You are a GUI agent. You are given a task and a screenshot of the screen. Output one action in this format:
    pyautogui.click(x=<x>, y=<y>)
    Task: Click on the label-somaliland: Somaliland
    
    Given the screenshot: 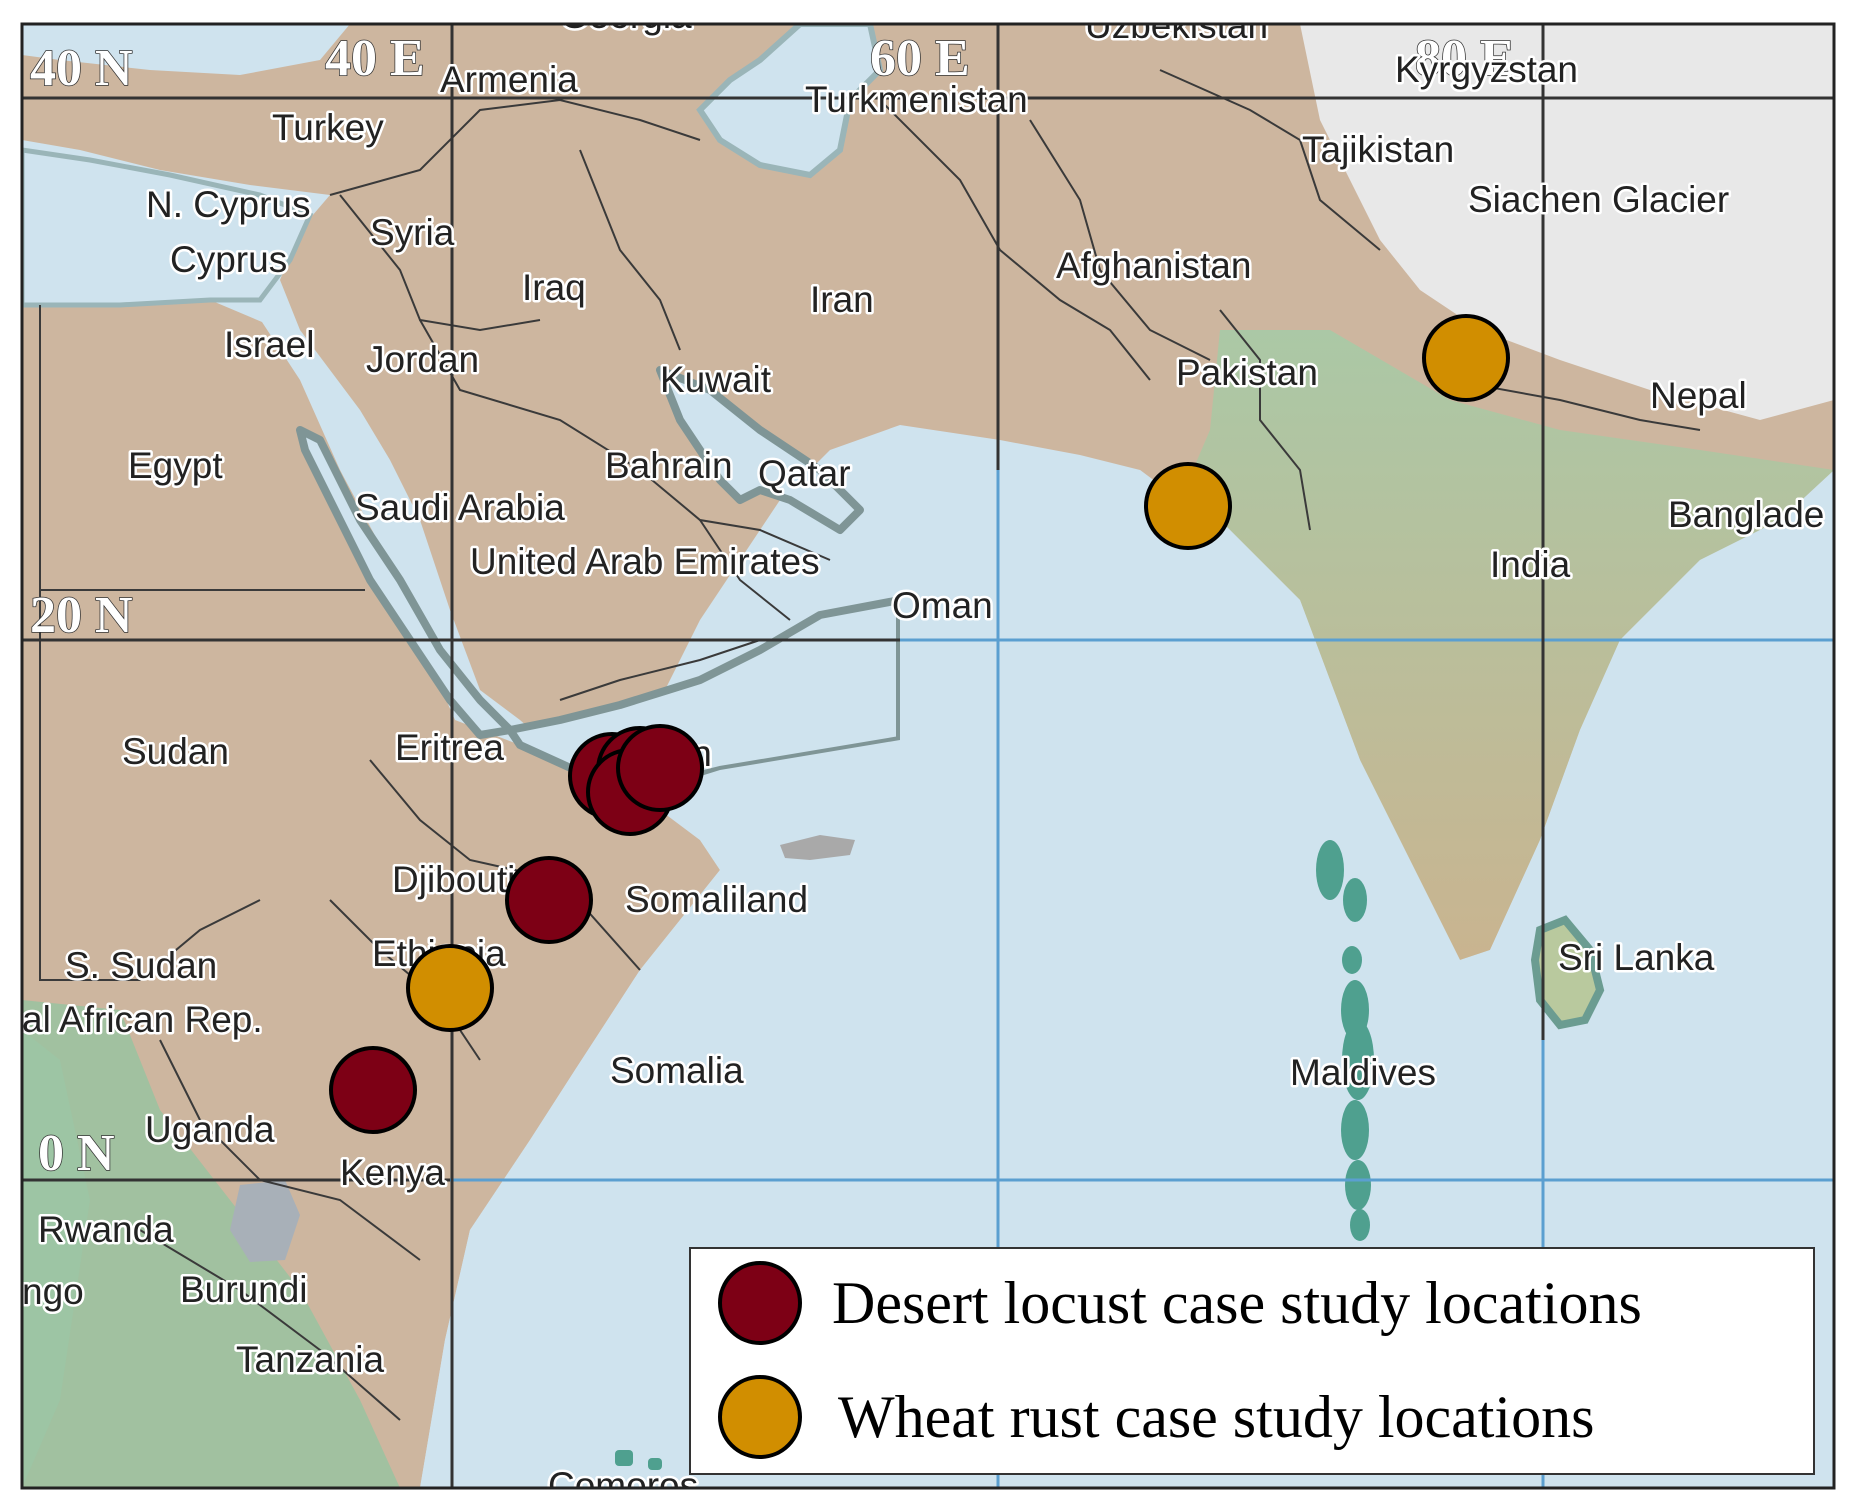 What is the action you would take?
    pyautogui.click(x=716, y=899)
    